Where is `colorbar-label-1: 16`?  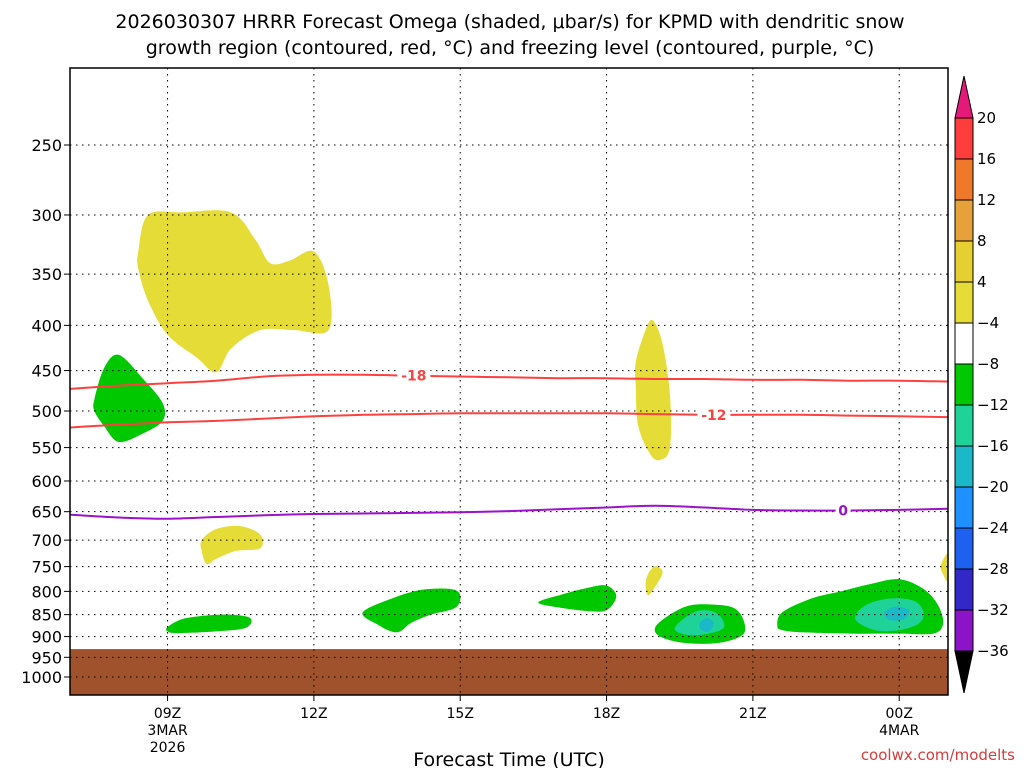 colorbar-label-1: 16 is located at coordinates (986, 159).